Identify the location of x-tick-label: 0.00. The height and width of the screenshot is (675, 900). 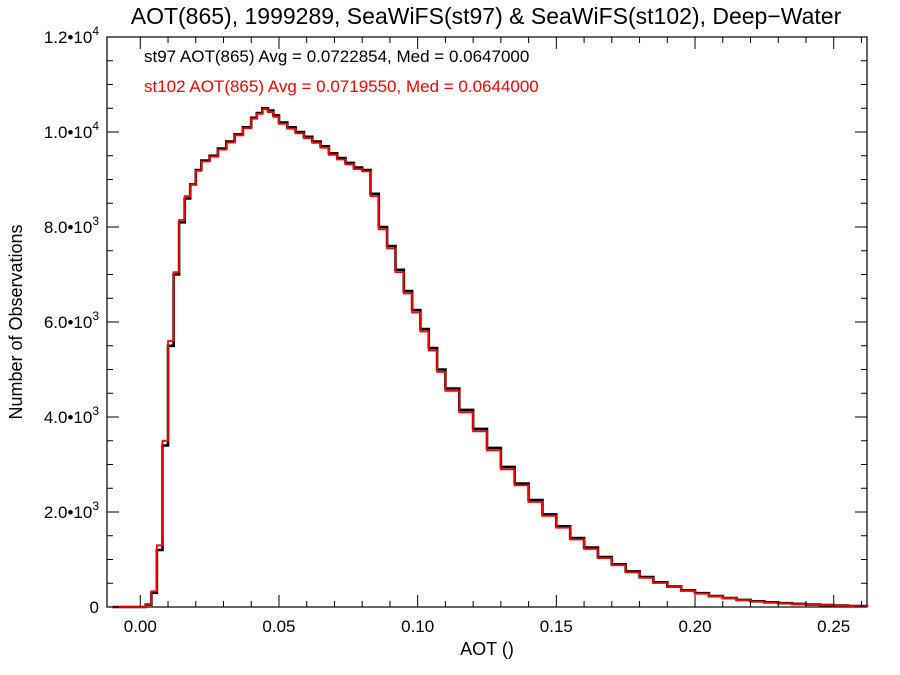
(140, 626).